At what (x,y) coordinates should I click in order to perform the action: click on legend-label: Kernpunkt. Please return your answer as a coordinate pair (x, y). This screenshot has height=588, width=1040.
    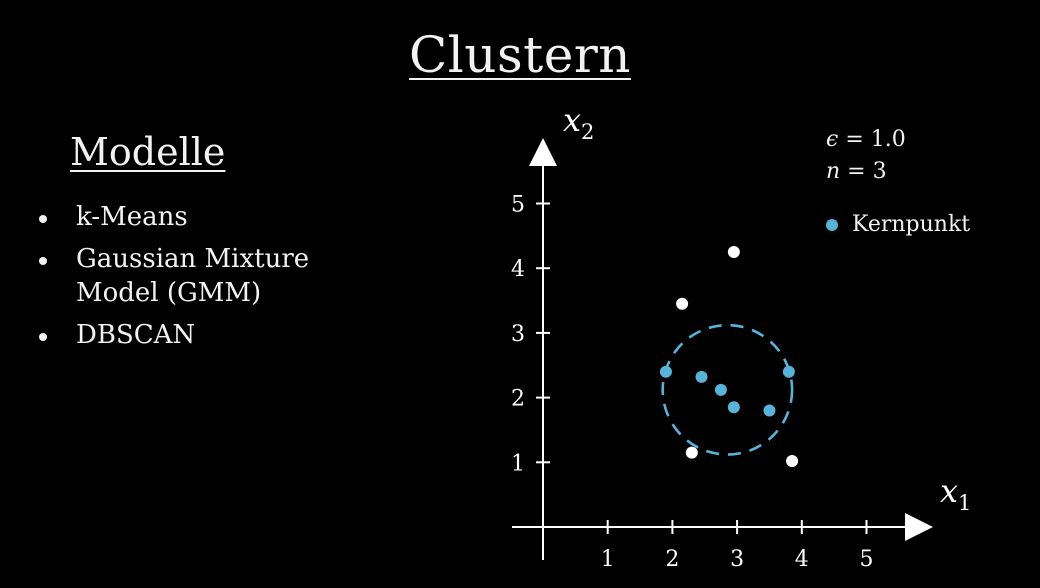
    Looking at the image, I should click on (911, 224).